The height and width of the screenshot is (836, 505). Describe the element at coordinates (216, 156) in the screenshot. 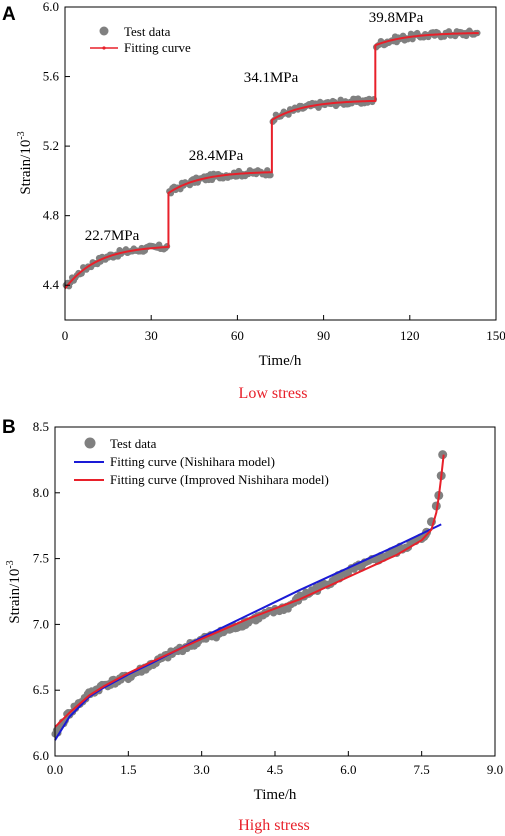

I see `panel-a-stage-label: 28.4MPa` at that location.